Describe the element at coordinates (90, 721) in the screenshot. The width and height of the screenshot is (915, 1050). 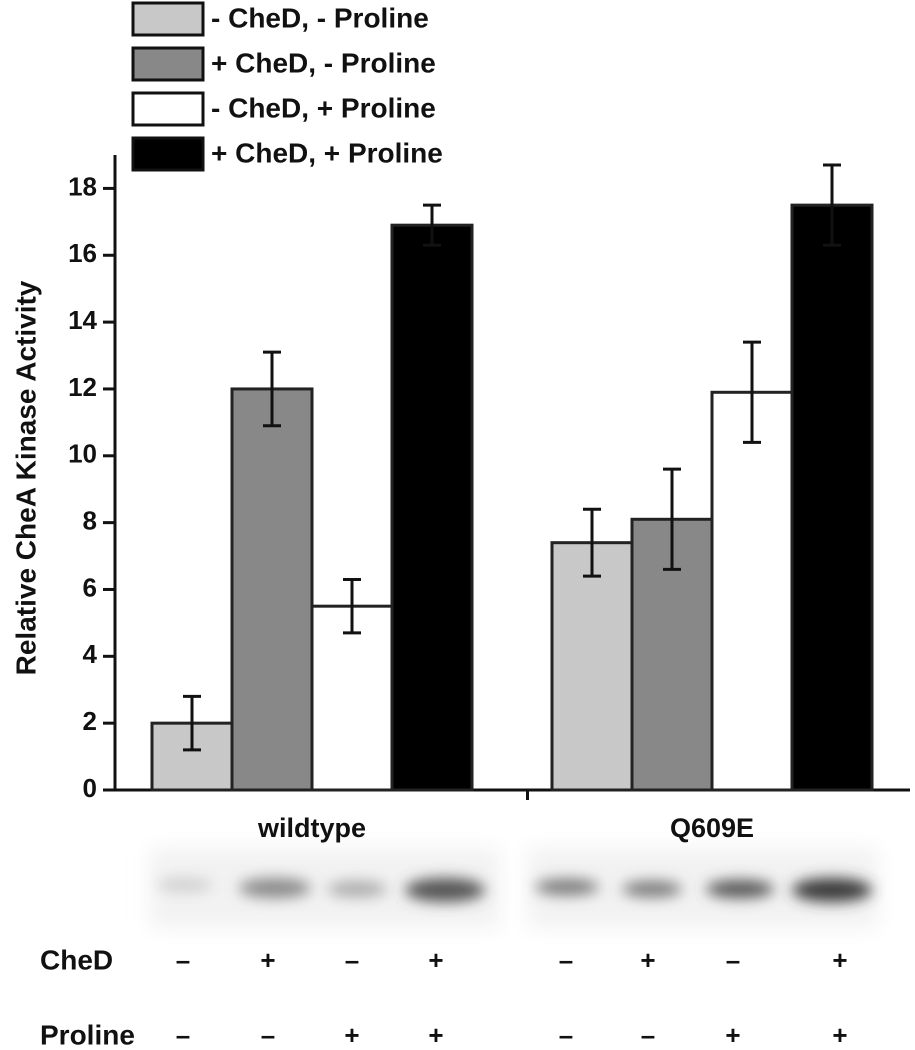
I see `y-tick-label: 2` at that location.